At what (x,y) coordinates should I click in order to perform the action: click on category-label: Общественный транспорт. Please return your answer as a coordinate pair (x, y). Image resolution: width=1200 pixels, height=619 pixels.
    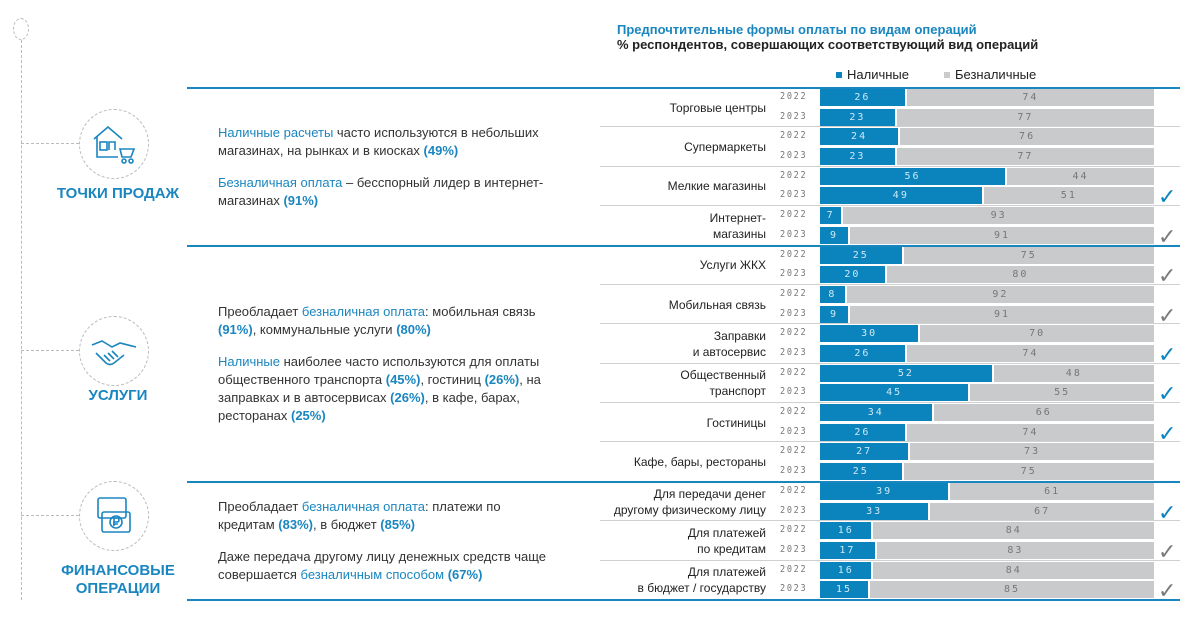
    Looking at the image, I should click on (723, 383).